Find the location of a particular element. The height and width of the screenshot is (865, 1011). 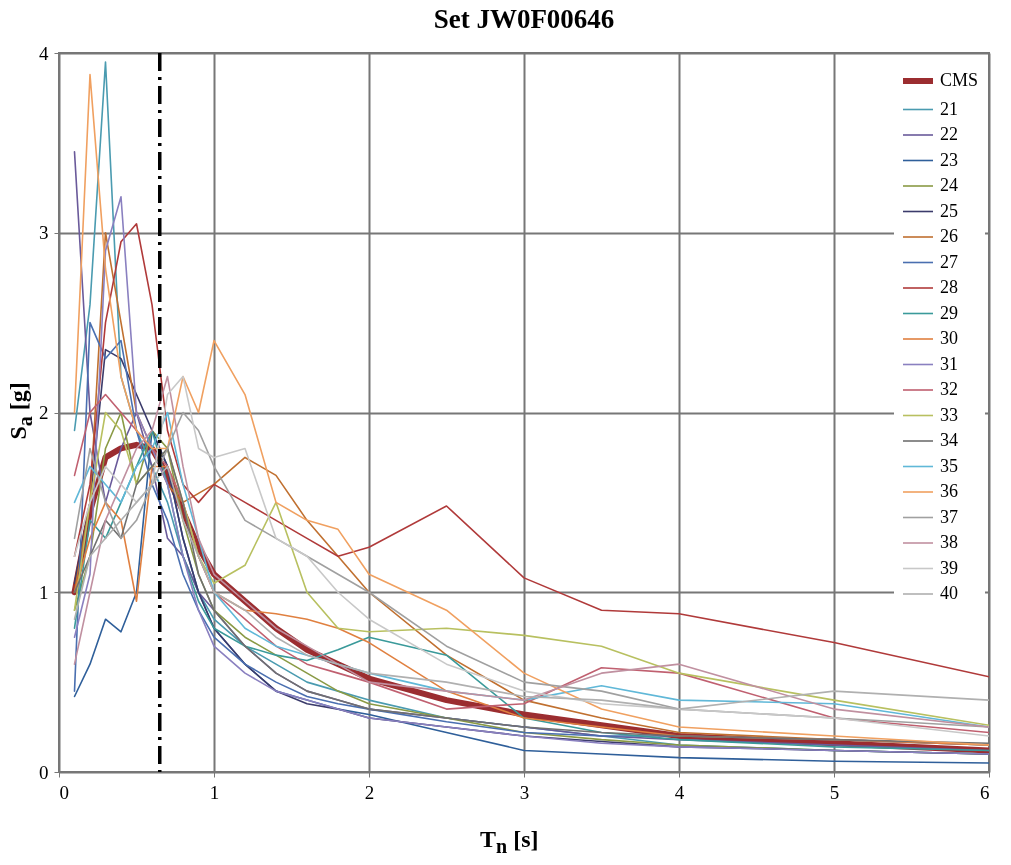

y-tick-label: 3 is located at coordinates (44, 233).